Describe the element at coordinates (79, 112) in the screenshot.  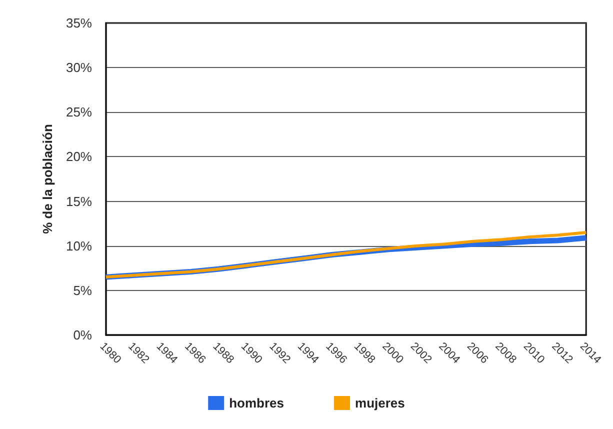
I see `y-tick-label: 25%` at that location.